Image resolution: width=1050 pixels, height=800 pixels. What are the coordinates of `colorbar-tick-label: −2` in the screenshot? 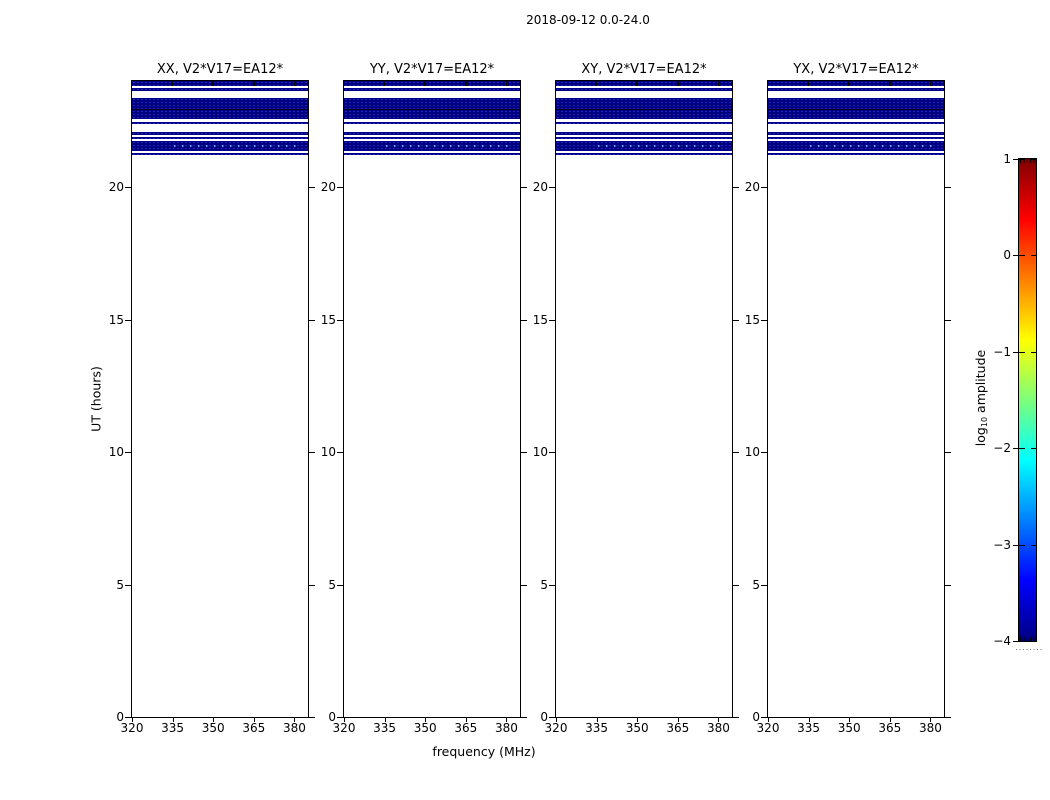 It's located at (1002, 448).